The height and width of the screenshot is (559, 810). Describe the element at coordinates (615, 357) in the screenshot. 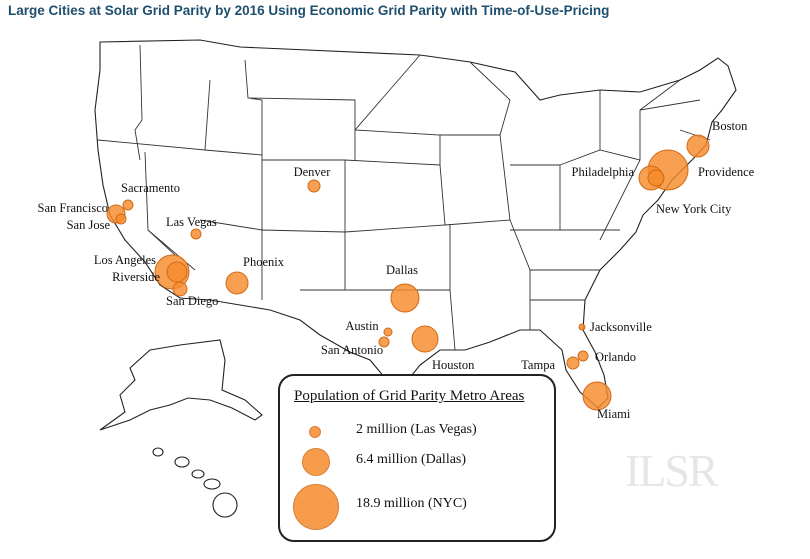

I see `city-label-orlando: Orlando` at that location.